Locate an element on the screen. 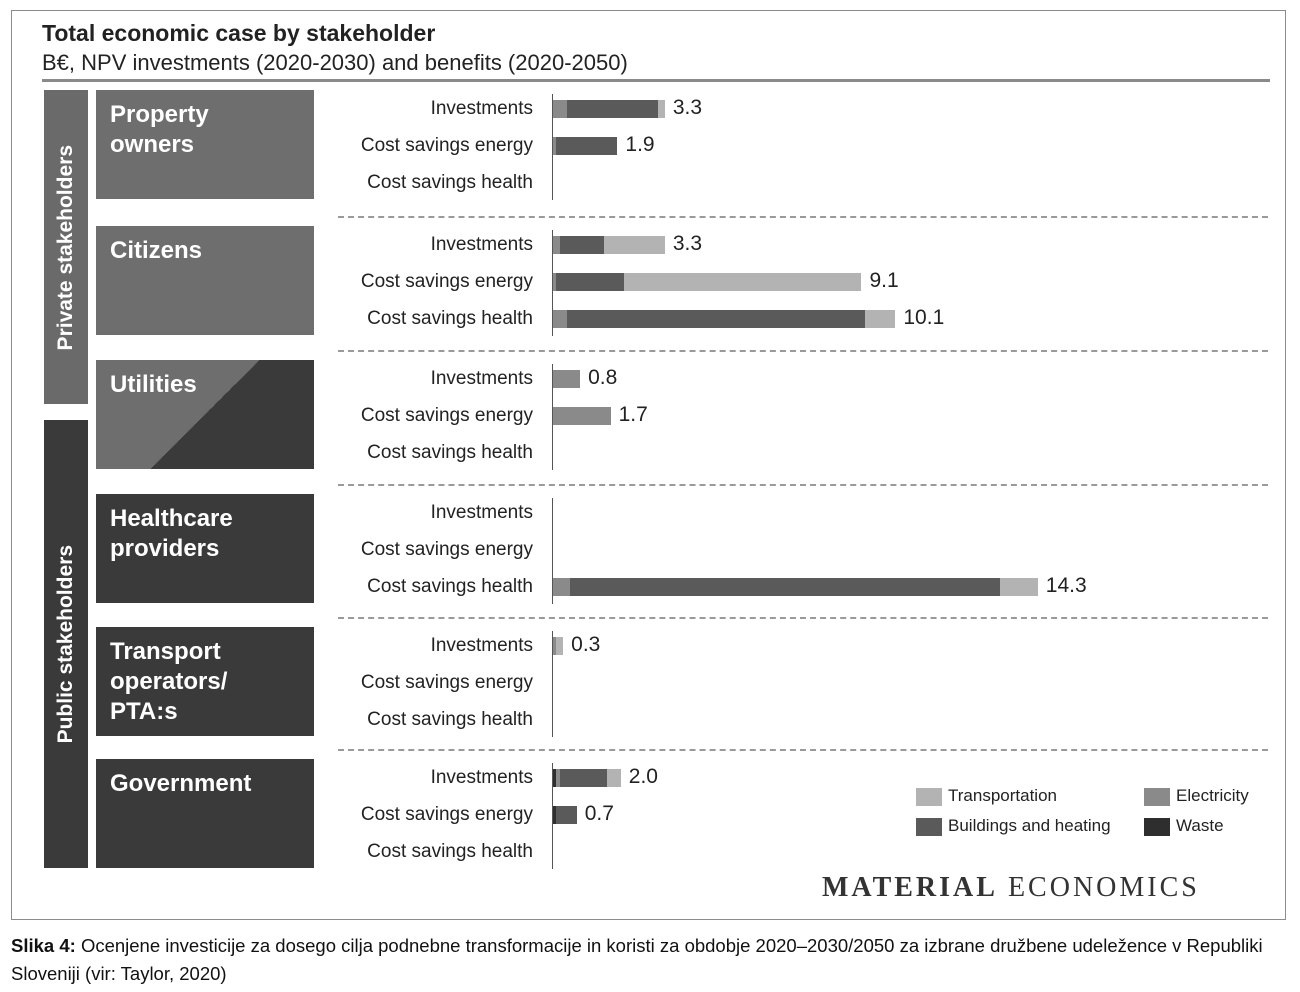 The width and height of the screenshot is (1300, 992). brand-logo: MATERIAL ECONOMICS is located at coordinates (1011, 888).